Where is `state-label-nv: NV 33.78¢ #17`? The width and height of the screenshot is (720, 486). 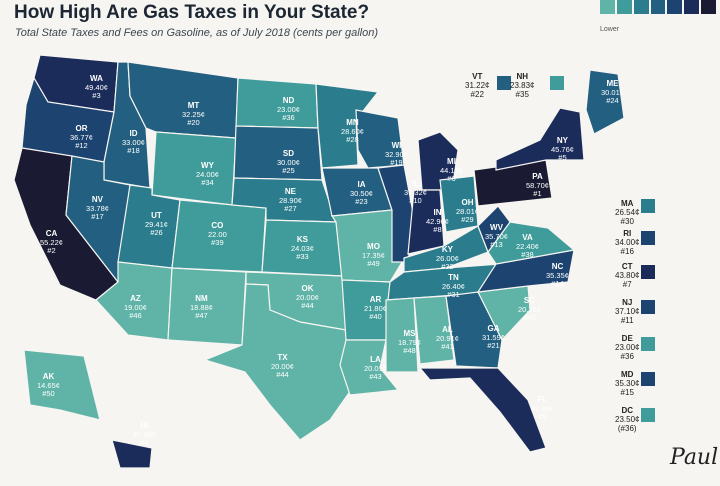 state-label-nv: NV 33.78¢ #17 is located at coordinates (97, 208).